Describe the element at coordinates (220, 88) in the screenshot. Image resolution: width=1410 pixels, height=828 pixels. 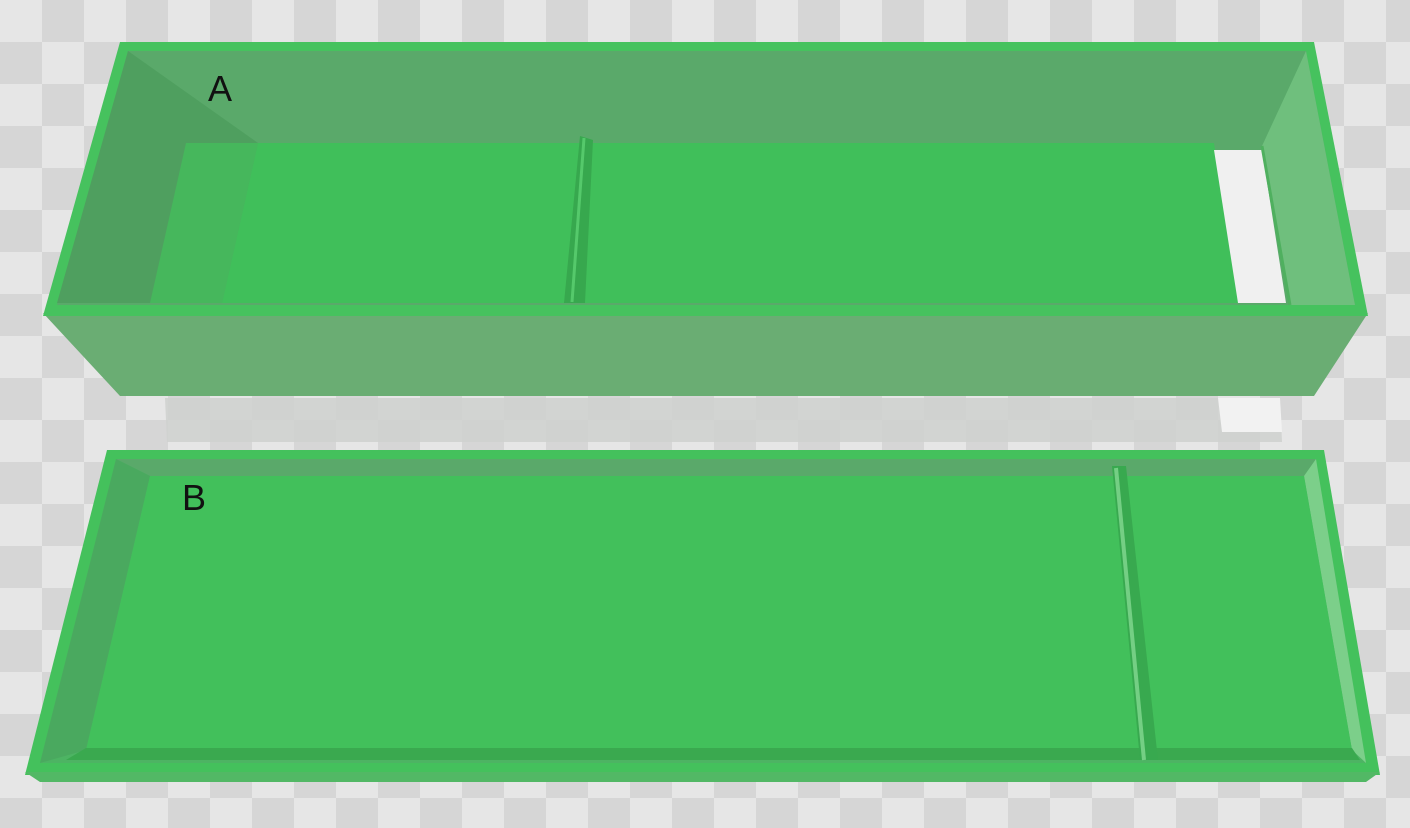
I see `part-a-label: A` at that location.